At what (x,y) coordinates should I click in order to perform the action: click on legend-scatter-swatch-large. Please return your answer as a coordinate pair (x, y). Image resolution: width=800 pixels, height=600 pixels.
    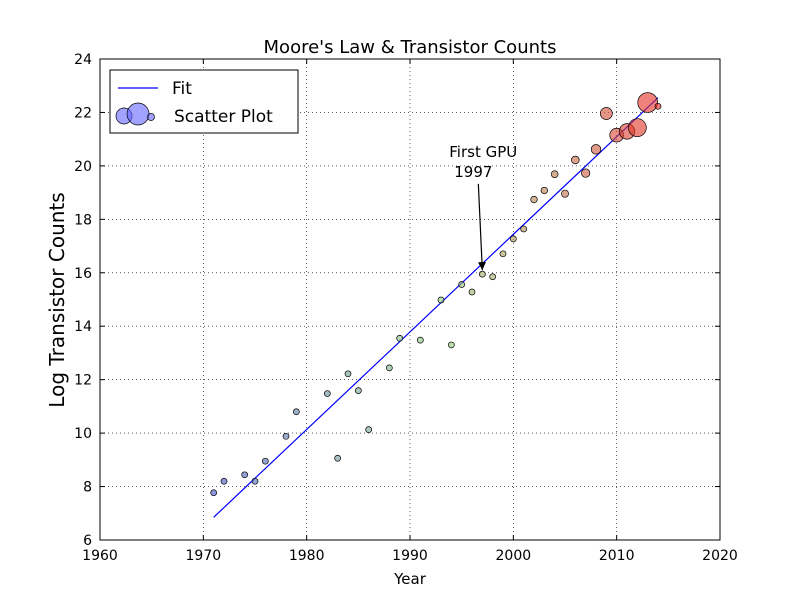
    Looking at the image, I should click on (138, 114).